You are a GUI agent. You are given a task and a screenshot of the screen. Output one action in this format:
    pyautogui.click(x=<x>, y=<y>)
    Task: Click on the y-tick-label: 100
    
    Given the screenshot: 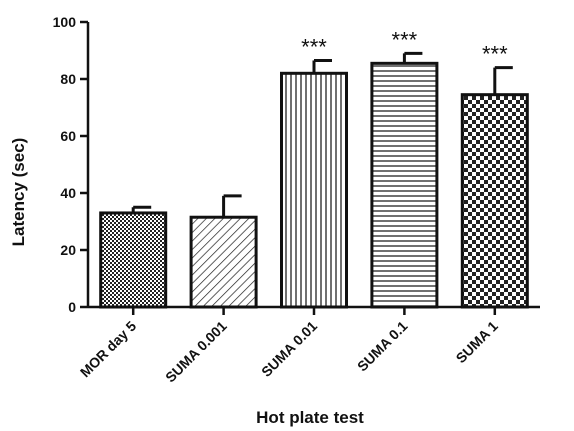 What is the action you would take?
    pyautogui.click(x=65, y=22)
    